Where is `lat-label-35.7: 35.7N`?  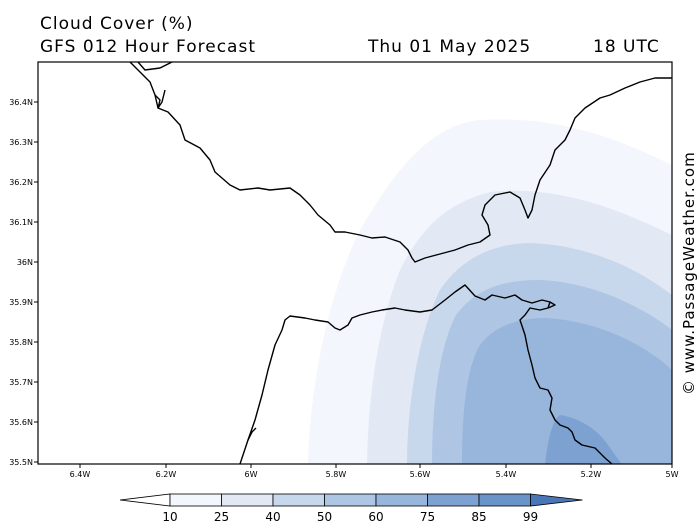 lat-label-35.7: 35.7N is located at coordinates (21, 382).